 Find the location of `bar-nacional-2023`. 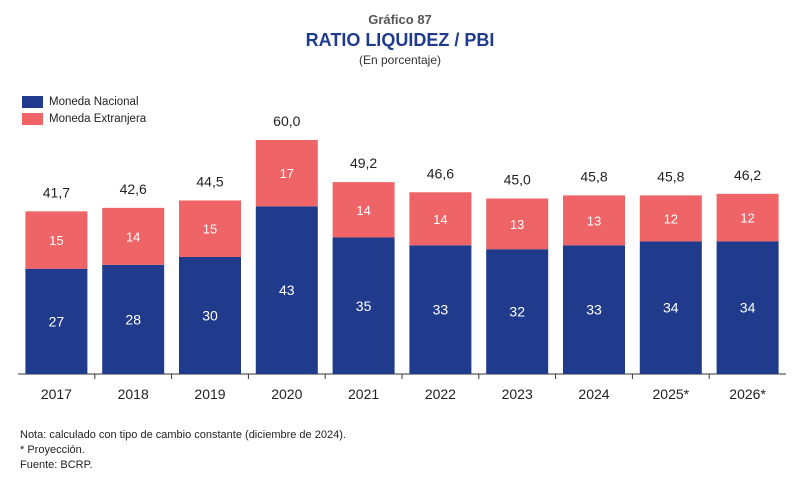

bar-nacional-2023 is located at coordinates (517, 311).